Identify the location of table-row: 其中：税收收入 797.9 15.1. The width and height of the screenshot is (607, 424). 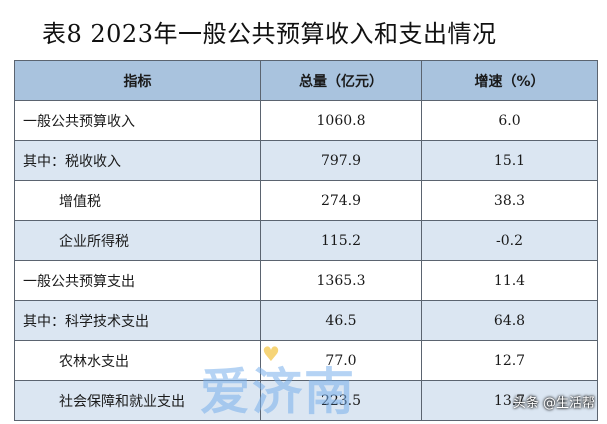
(306, 160).